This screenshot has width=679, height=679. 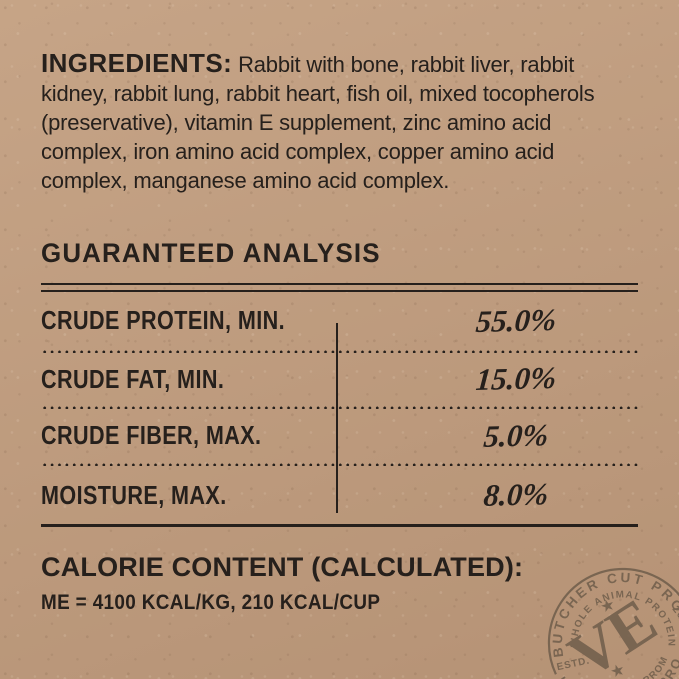 What do you see at coordinates (151, 435) in the screenshot?
I see `row-label: CRUDE FIBER, MAX.` at bounding box center [151, 435].